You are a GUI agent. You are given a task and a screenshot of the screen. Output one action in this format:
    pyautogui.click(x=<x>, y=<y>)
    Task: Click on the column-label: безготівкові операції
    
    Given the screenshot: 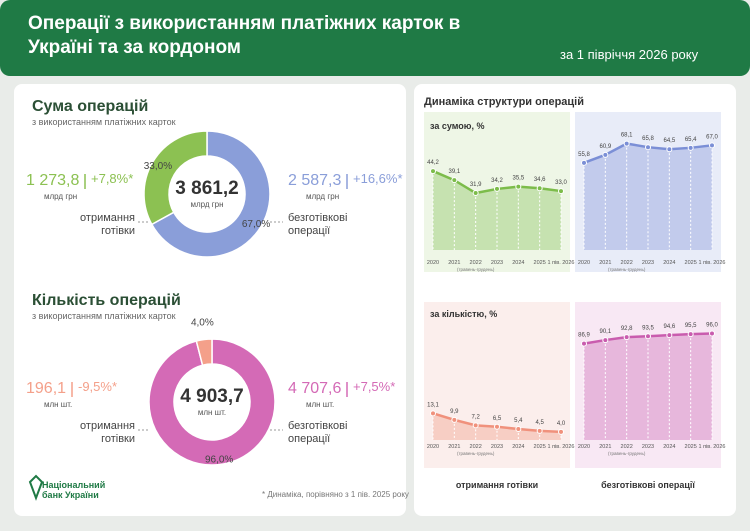 What is the action you would take?
    pyautogui.click(x=648, y=485)
    